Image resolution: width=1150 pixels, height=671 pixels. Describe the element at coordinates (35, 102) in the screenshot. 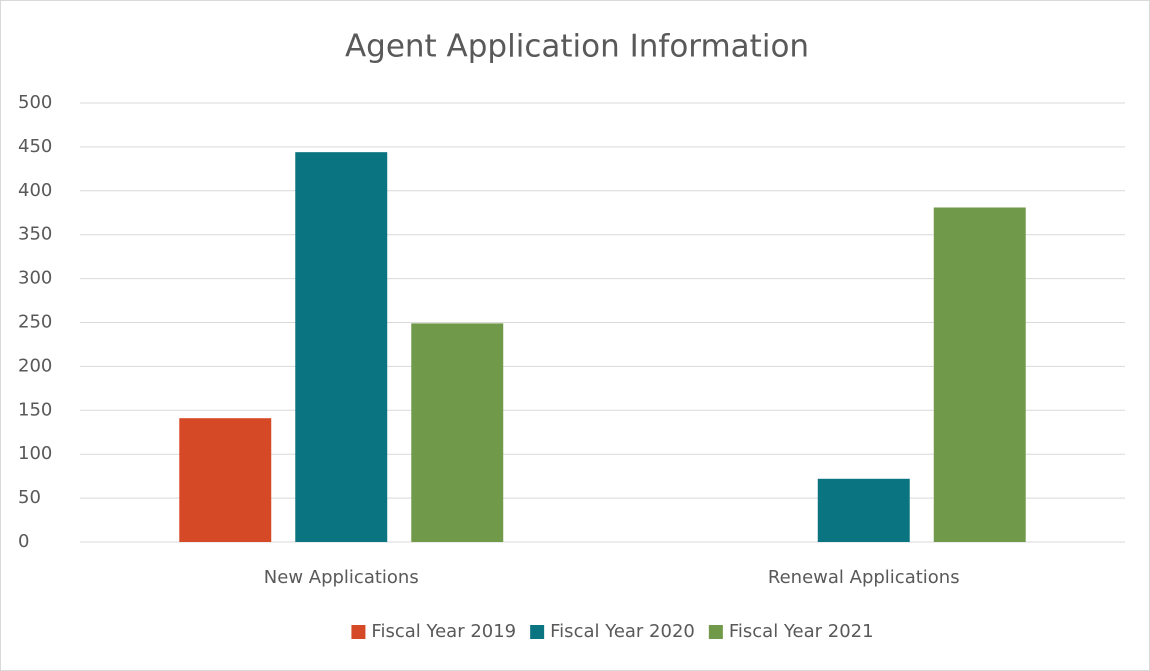

I see `y-tick-label: 500` at that location.